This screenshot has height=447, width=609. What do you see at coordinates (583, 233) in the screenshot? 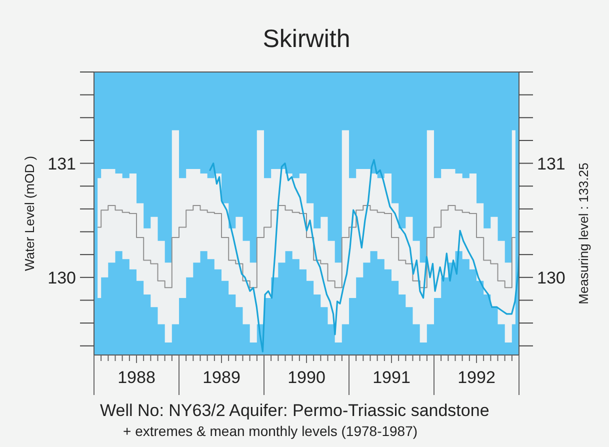
I see `y2-axis-title: Measuring level : 133.25` at bounding box center [583, 233].